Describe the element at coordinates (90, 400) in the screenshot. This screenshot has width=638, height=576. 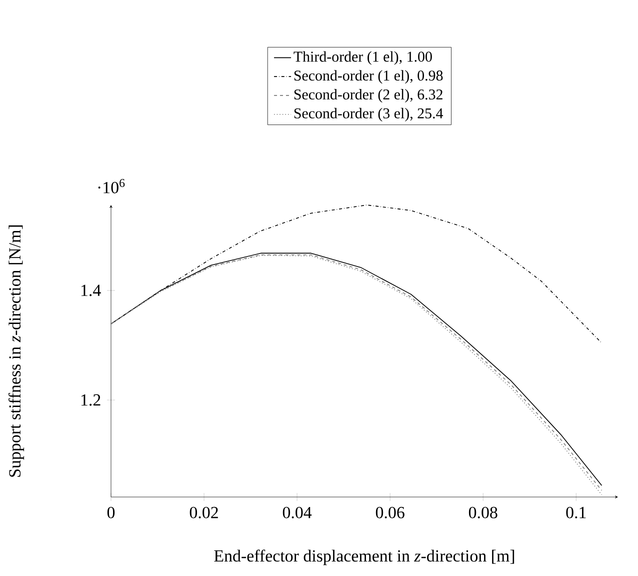
I see `y-tick-label: 1.2` at that location.